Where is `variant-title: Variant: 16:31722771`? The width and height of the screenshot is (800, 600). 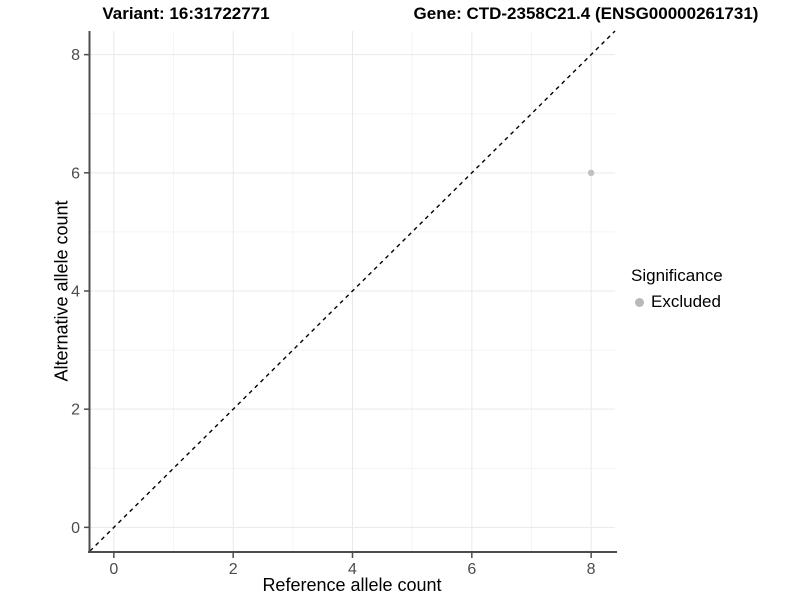 variant-title: Variant: 16:31722771 is located at coordinates (186, 13).